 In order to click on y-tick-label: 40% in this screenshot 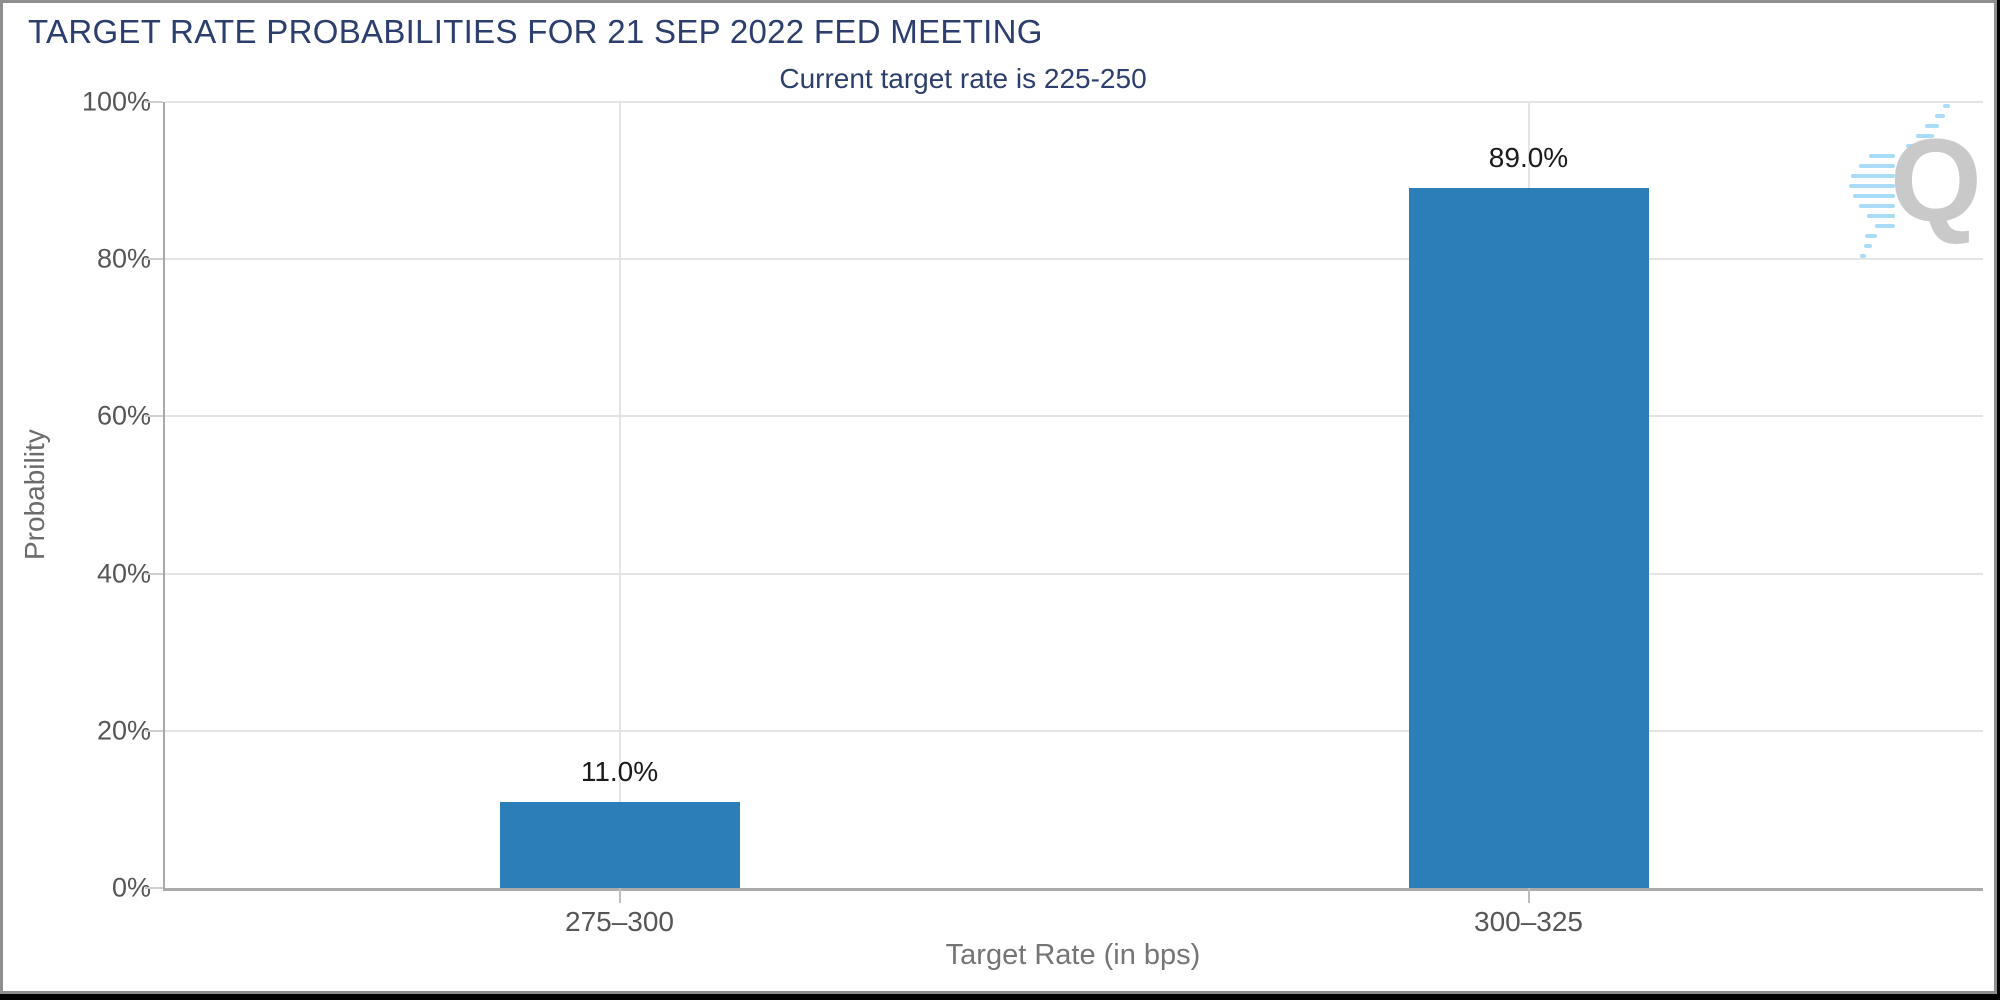, I will do `click(123, 573)`.